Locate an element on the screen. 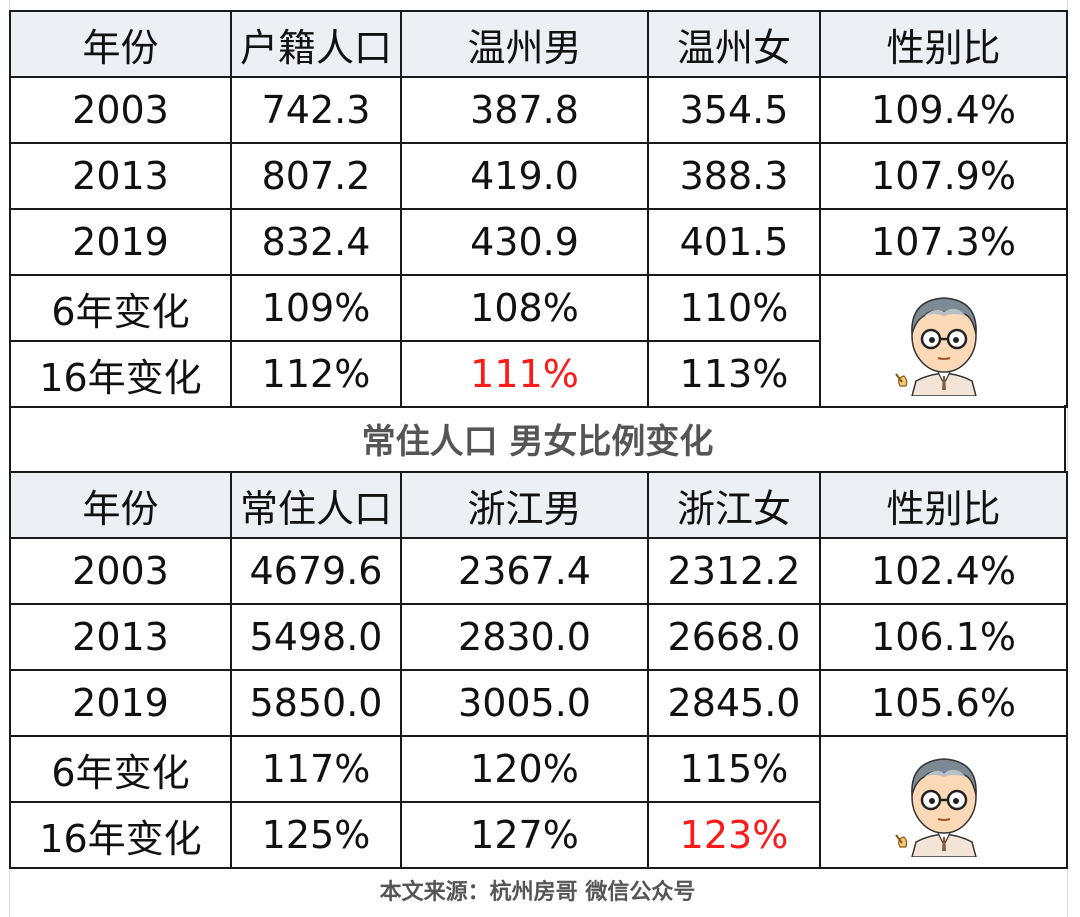 The image size is (1080, 917). table-header-row: 年份 户籍人口 温州男 温州女 性别比 is located at coordinates (538, 44).